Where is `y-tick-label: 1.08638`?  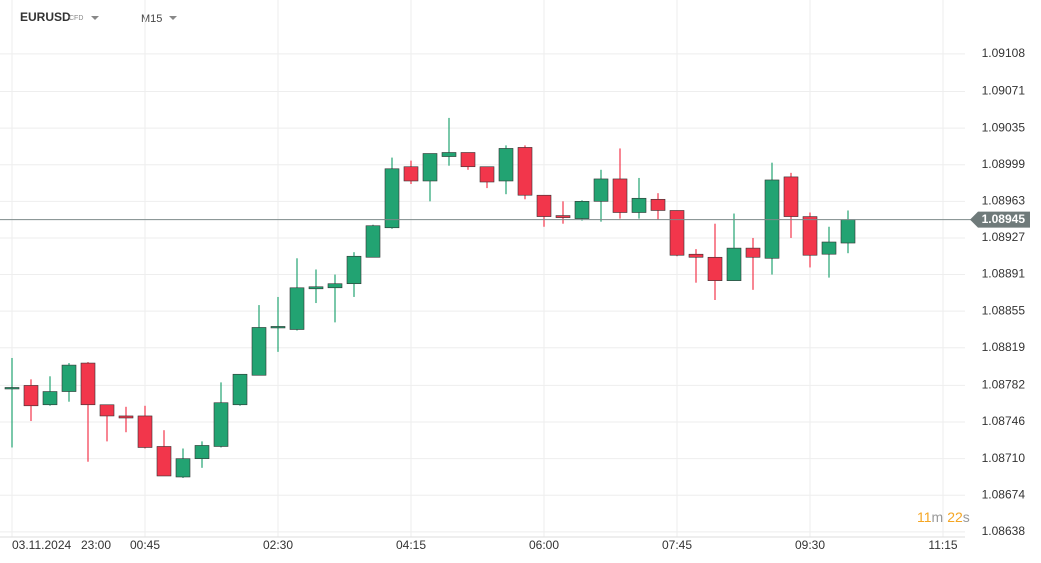
y-tick-label: 1.08638 is located at coordinates (1004, 531).